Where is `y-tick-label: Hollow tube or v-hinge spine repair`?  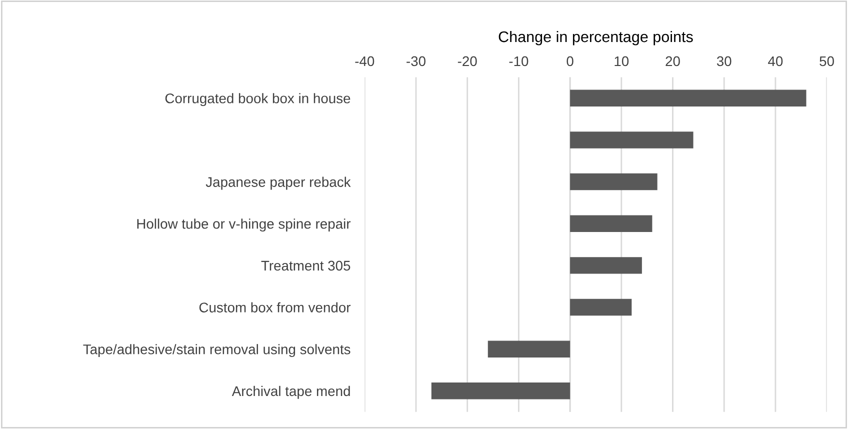
y-tick-label: Hollow tube or v-hinge spine repair is located at coordinates (244, 225).